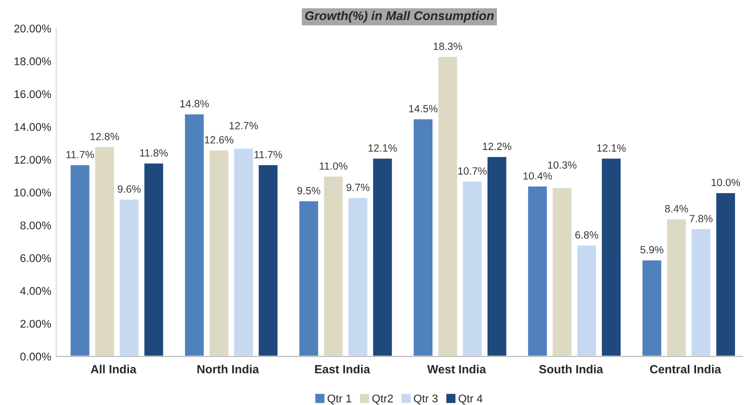  I want to click on y-tick-label: 6.00%, so click(35, 258).